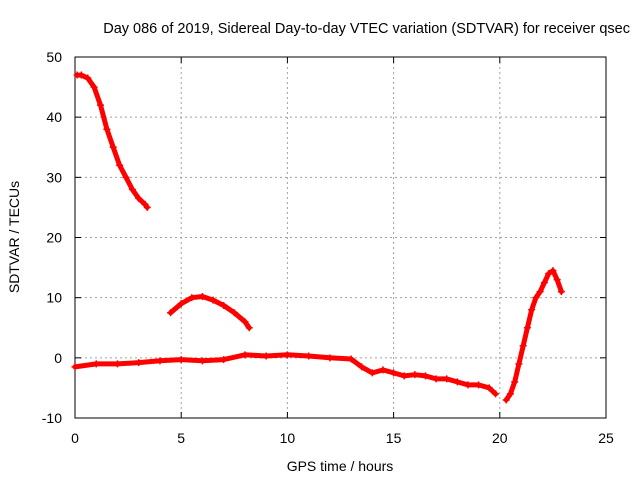 The width and height of the screenshot is (640, 480). What do you see at coordinates (181, 438) in the screenshot?
I see `x-tick-label: 5` at bounding box center [181, 438].